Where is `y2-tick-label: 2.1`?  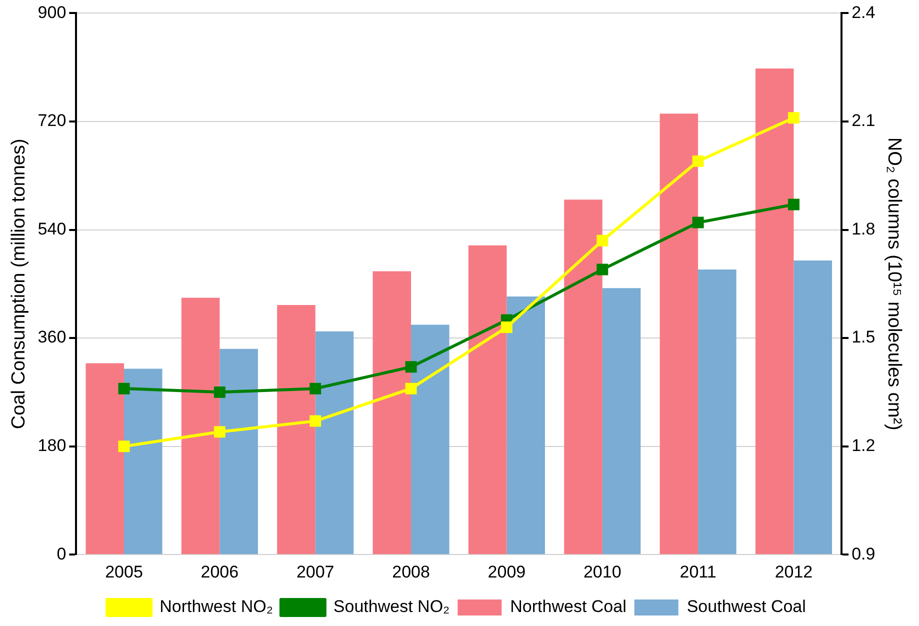 y2-tick-label: 2.1 is located at coordinates (864, 120).